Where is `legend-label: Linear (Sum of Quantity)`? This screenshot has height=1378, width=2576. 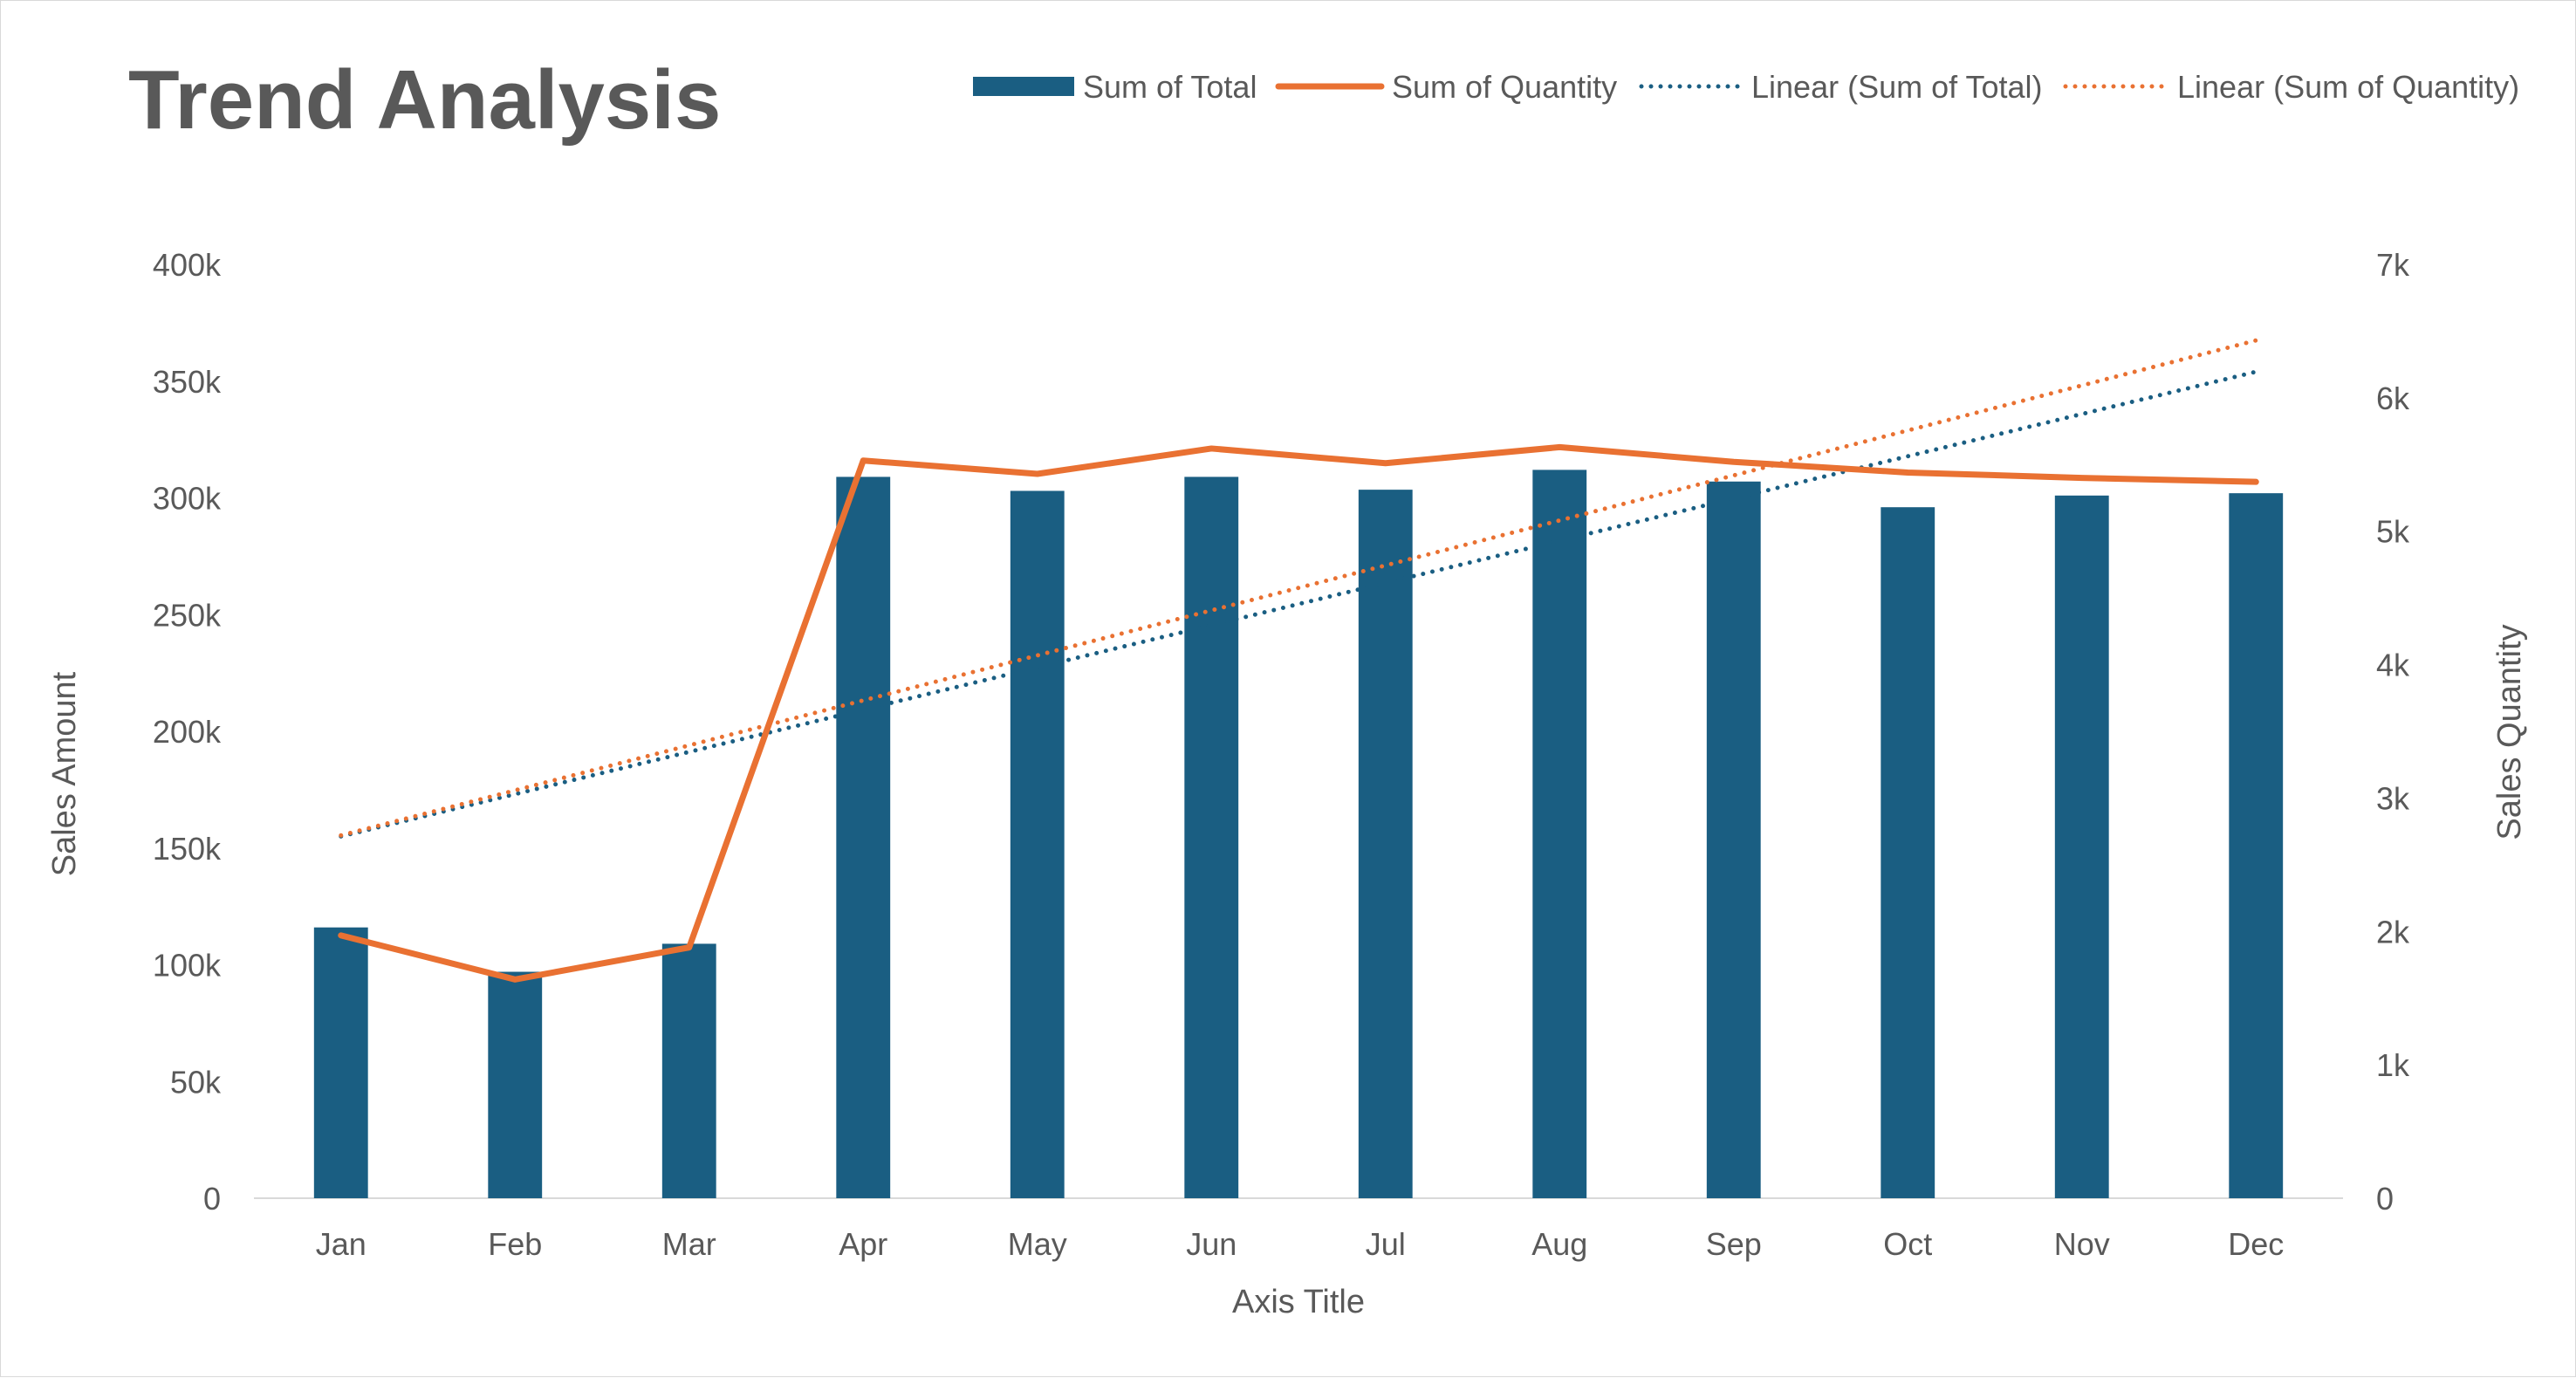
legend-label: Linear (Sum of Quantity) is located at coordinates (2348, 87).